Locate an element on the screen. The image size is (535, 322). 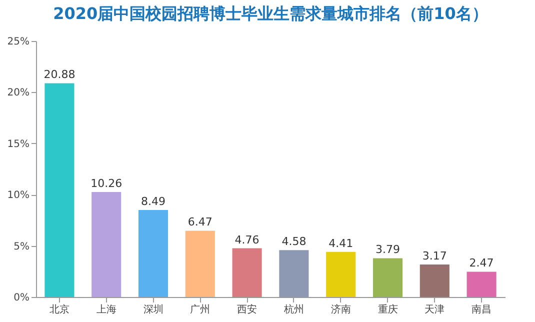
x-tick-label: 深圳 is located at coordinates (153, 310).